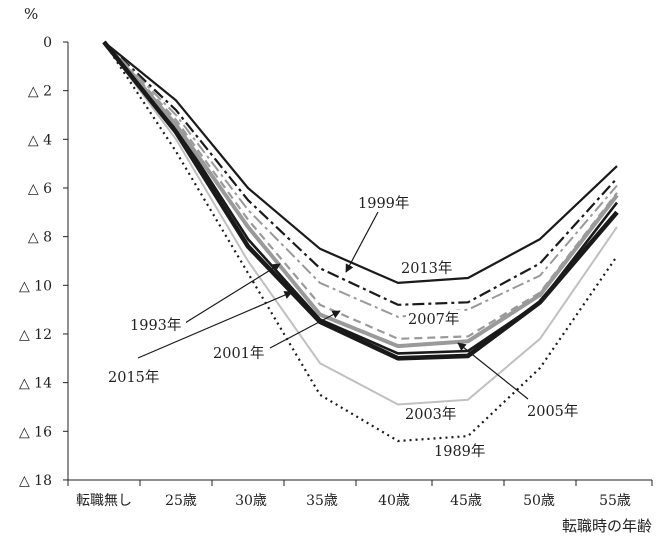  What do you see at coordinates (615, 501) in the screenshot?
I see `x-tick-label: 55歳` at bounding box center [615, 501].